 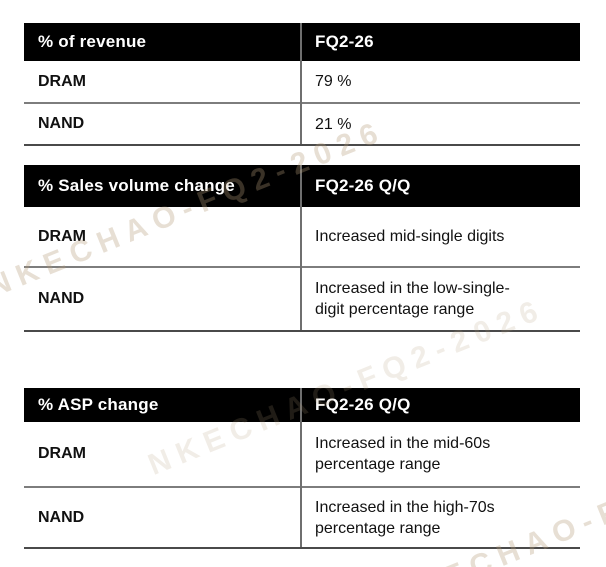 I want to click on revenue-header-label: % of revenue, so click(x=92, y=41).